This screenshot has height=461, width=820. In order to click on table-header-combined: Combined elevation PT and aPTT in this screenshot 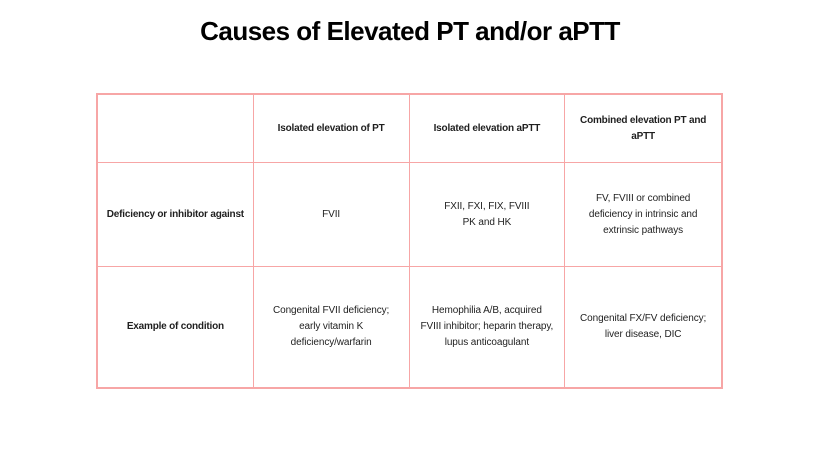, I will do `click(643, 129)`.